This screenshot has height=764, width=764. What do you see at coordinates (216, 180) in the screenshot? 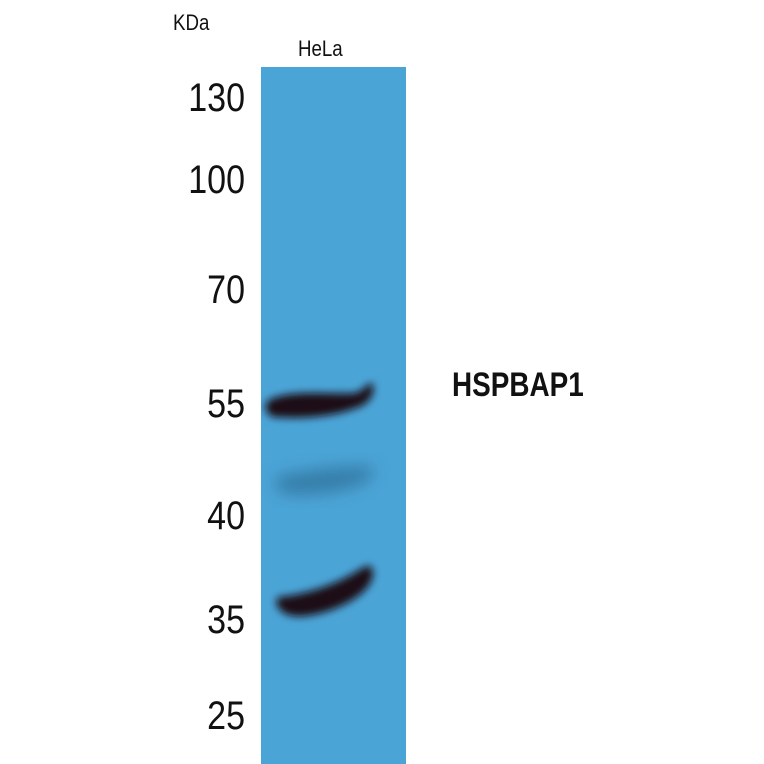
I see `marker-100: 100` at bounding box center [216, 180].